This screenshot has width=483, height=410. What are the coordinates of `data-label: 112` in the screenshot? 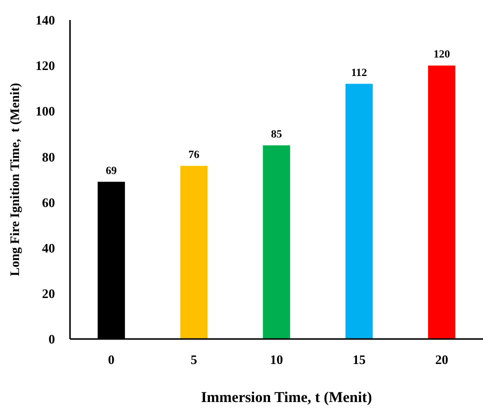 It's located at (359, 72).